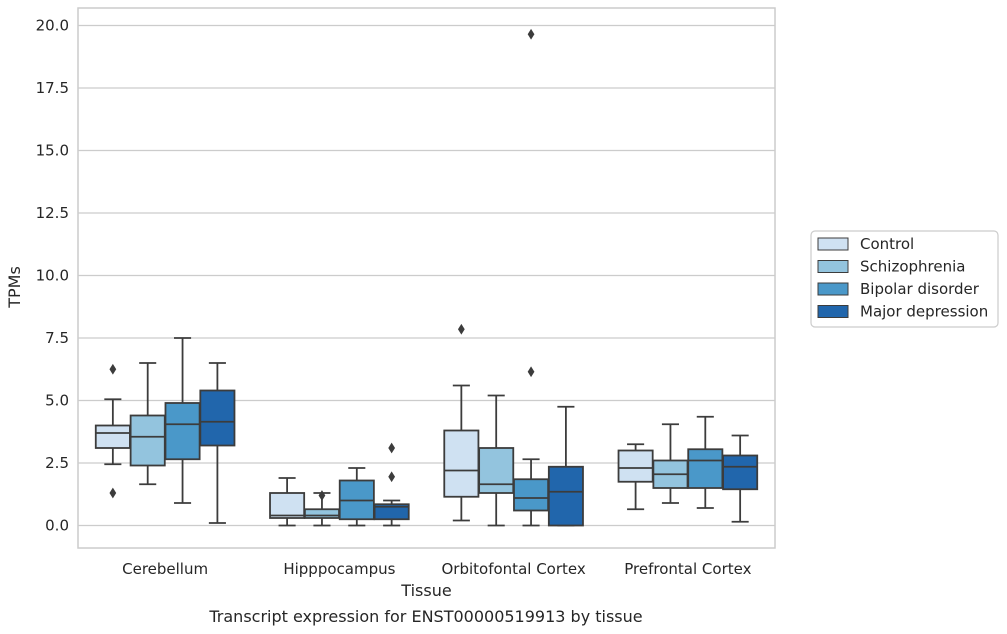  I want to click on y-tick-label: 12.5, so click(52, 213).